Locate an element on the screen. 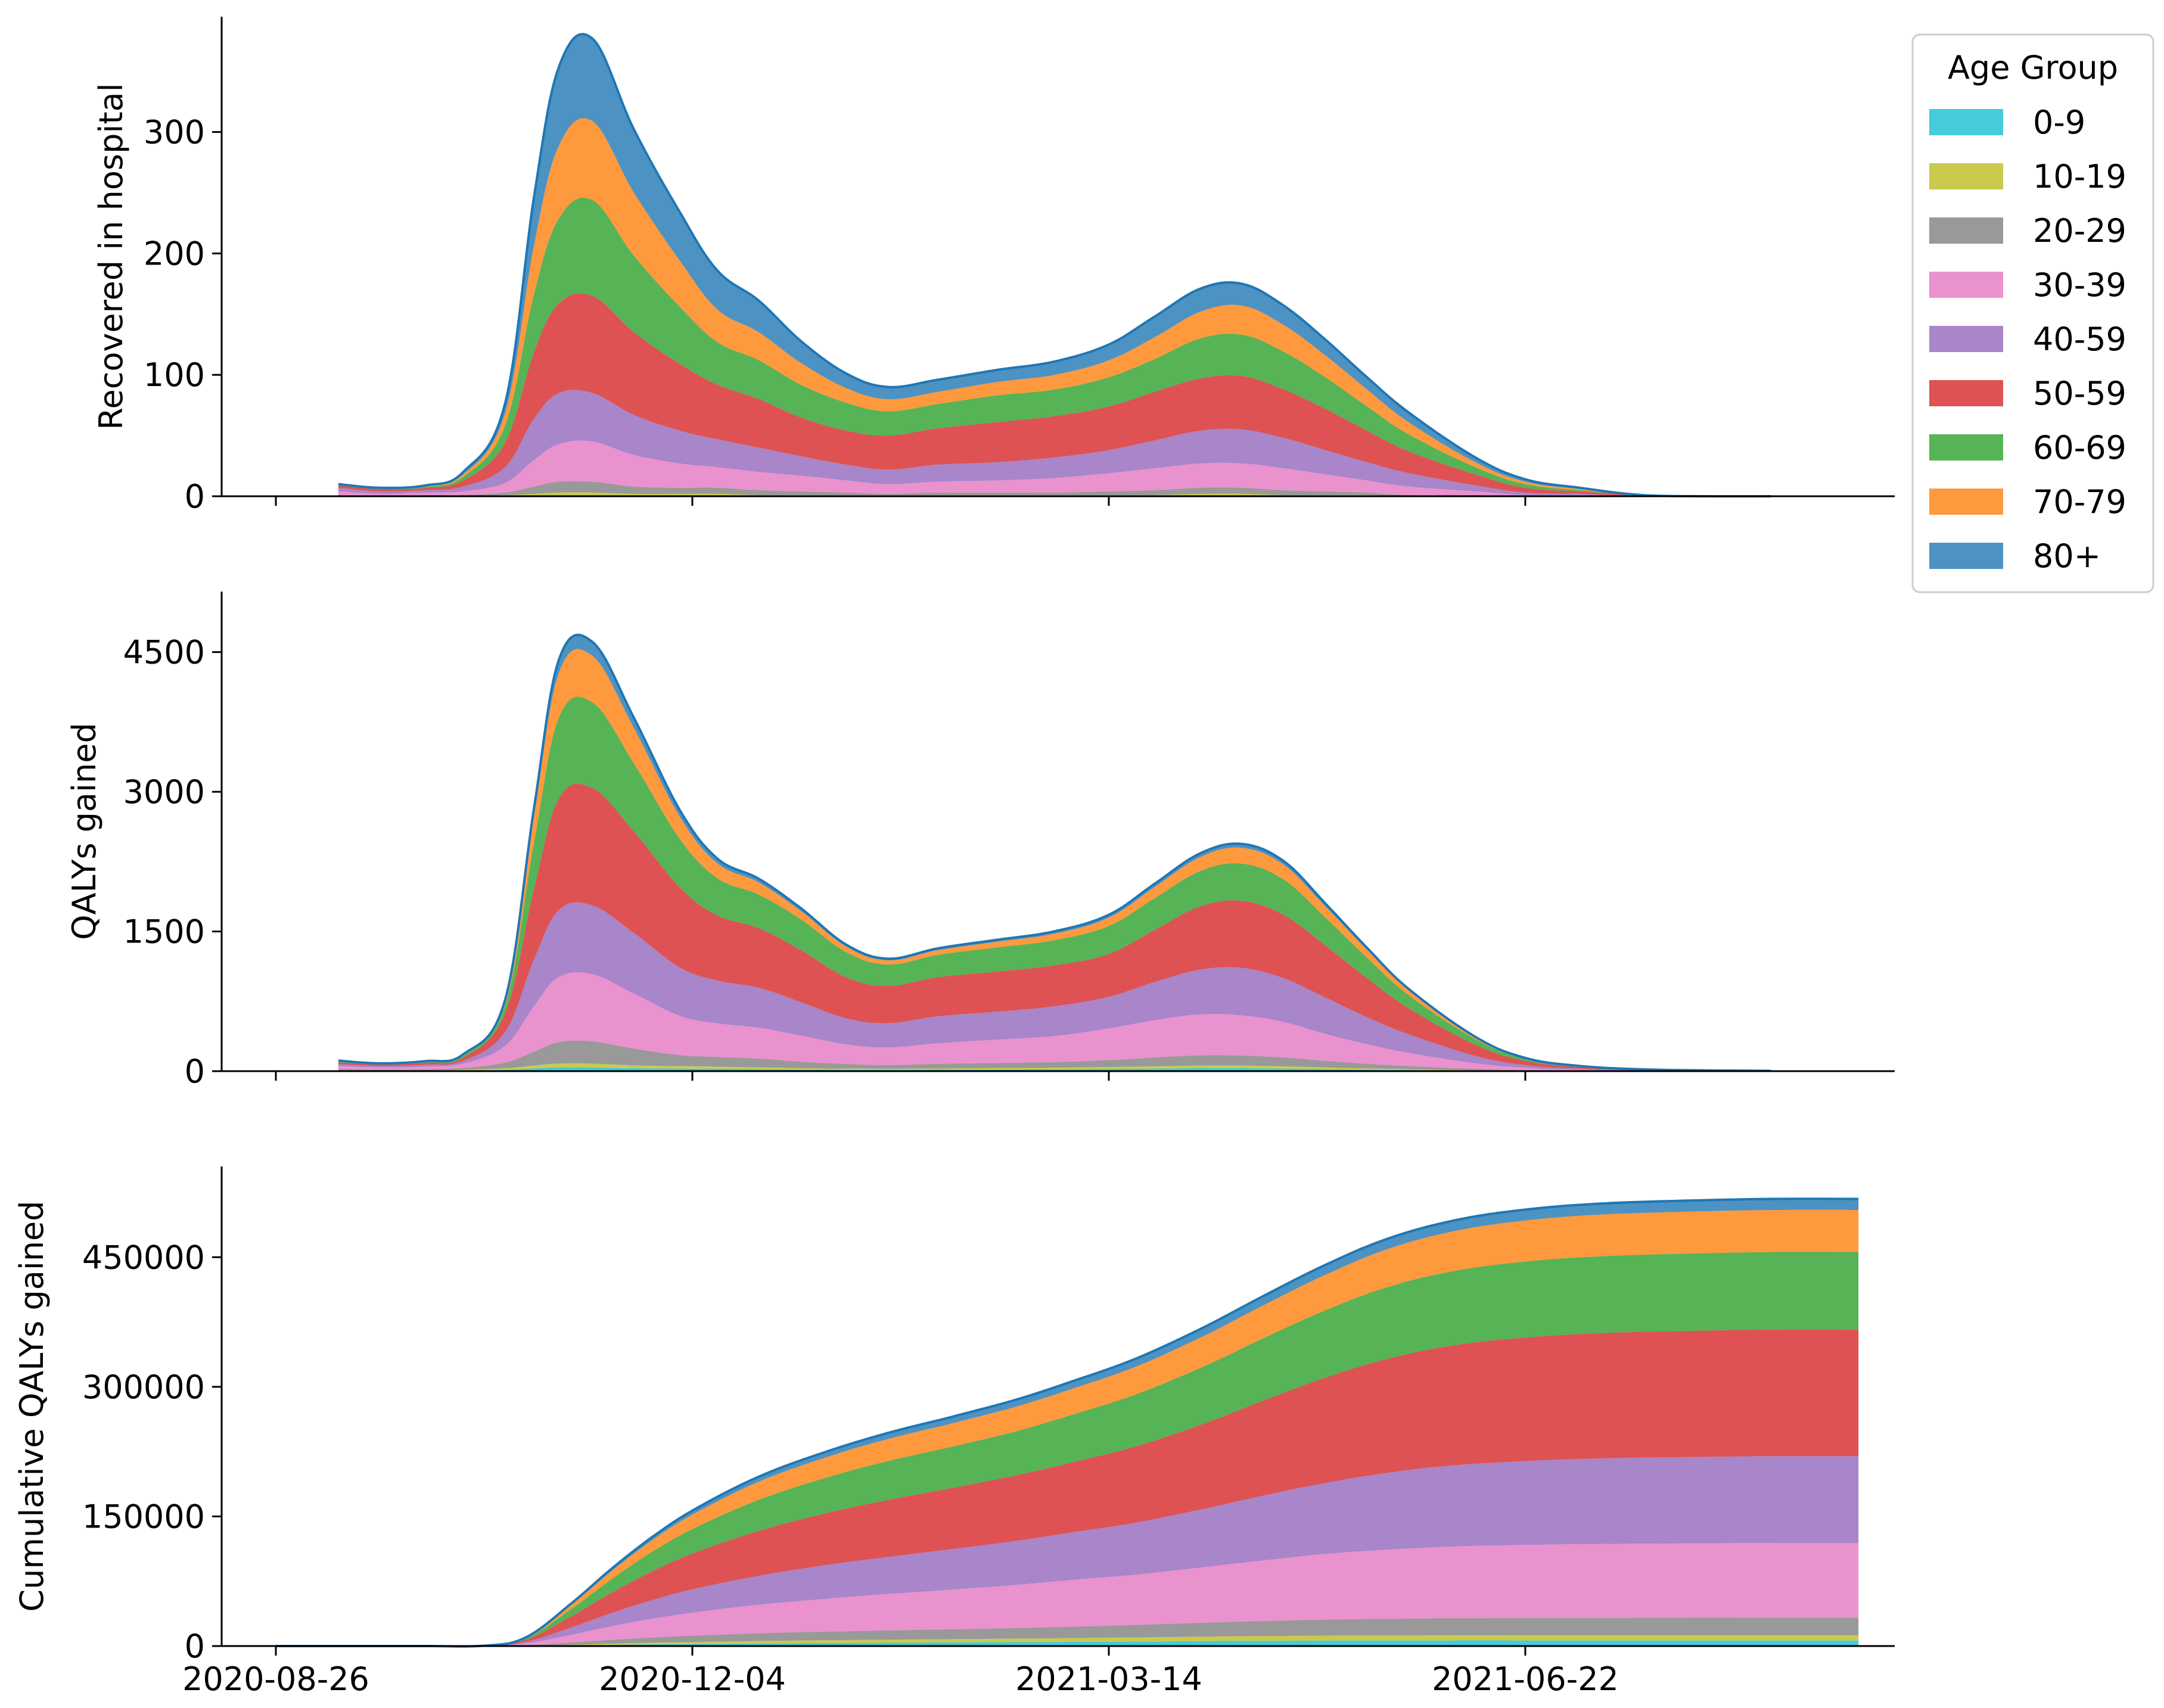  y-tick-label-300: 300 is located at coordinates (174, 132).